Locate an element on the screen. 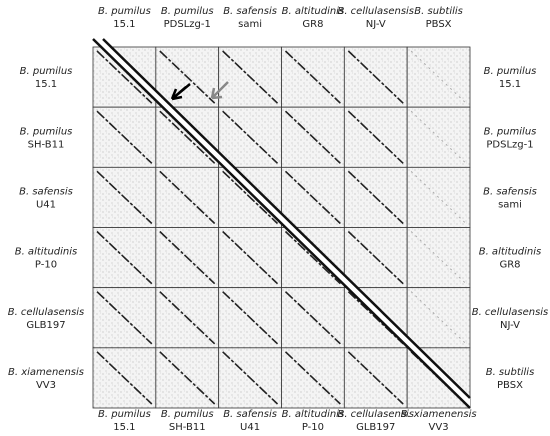  black-arrow is located at coordinates (180, 92).